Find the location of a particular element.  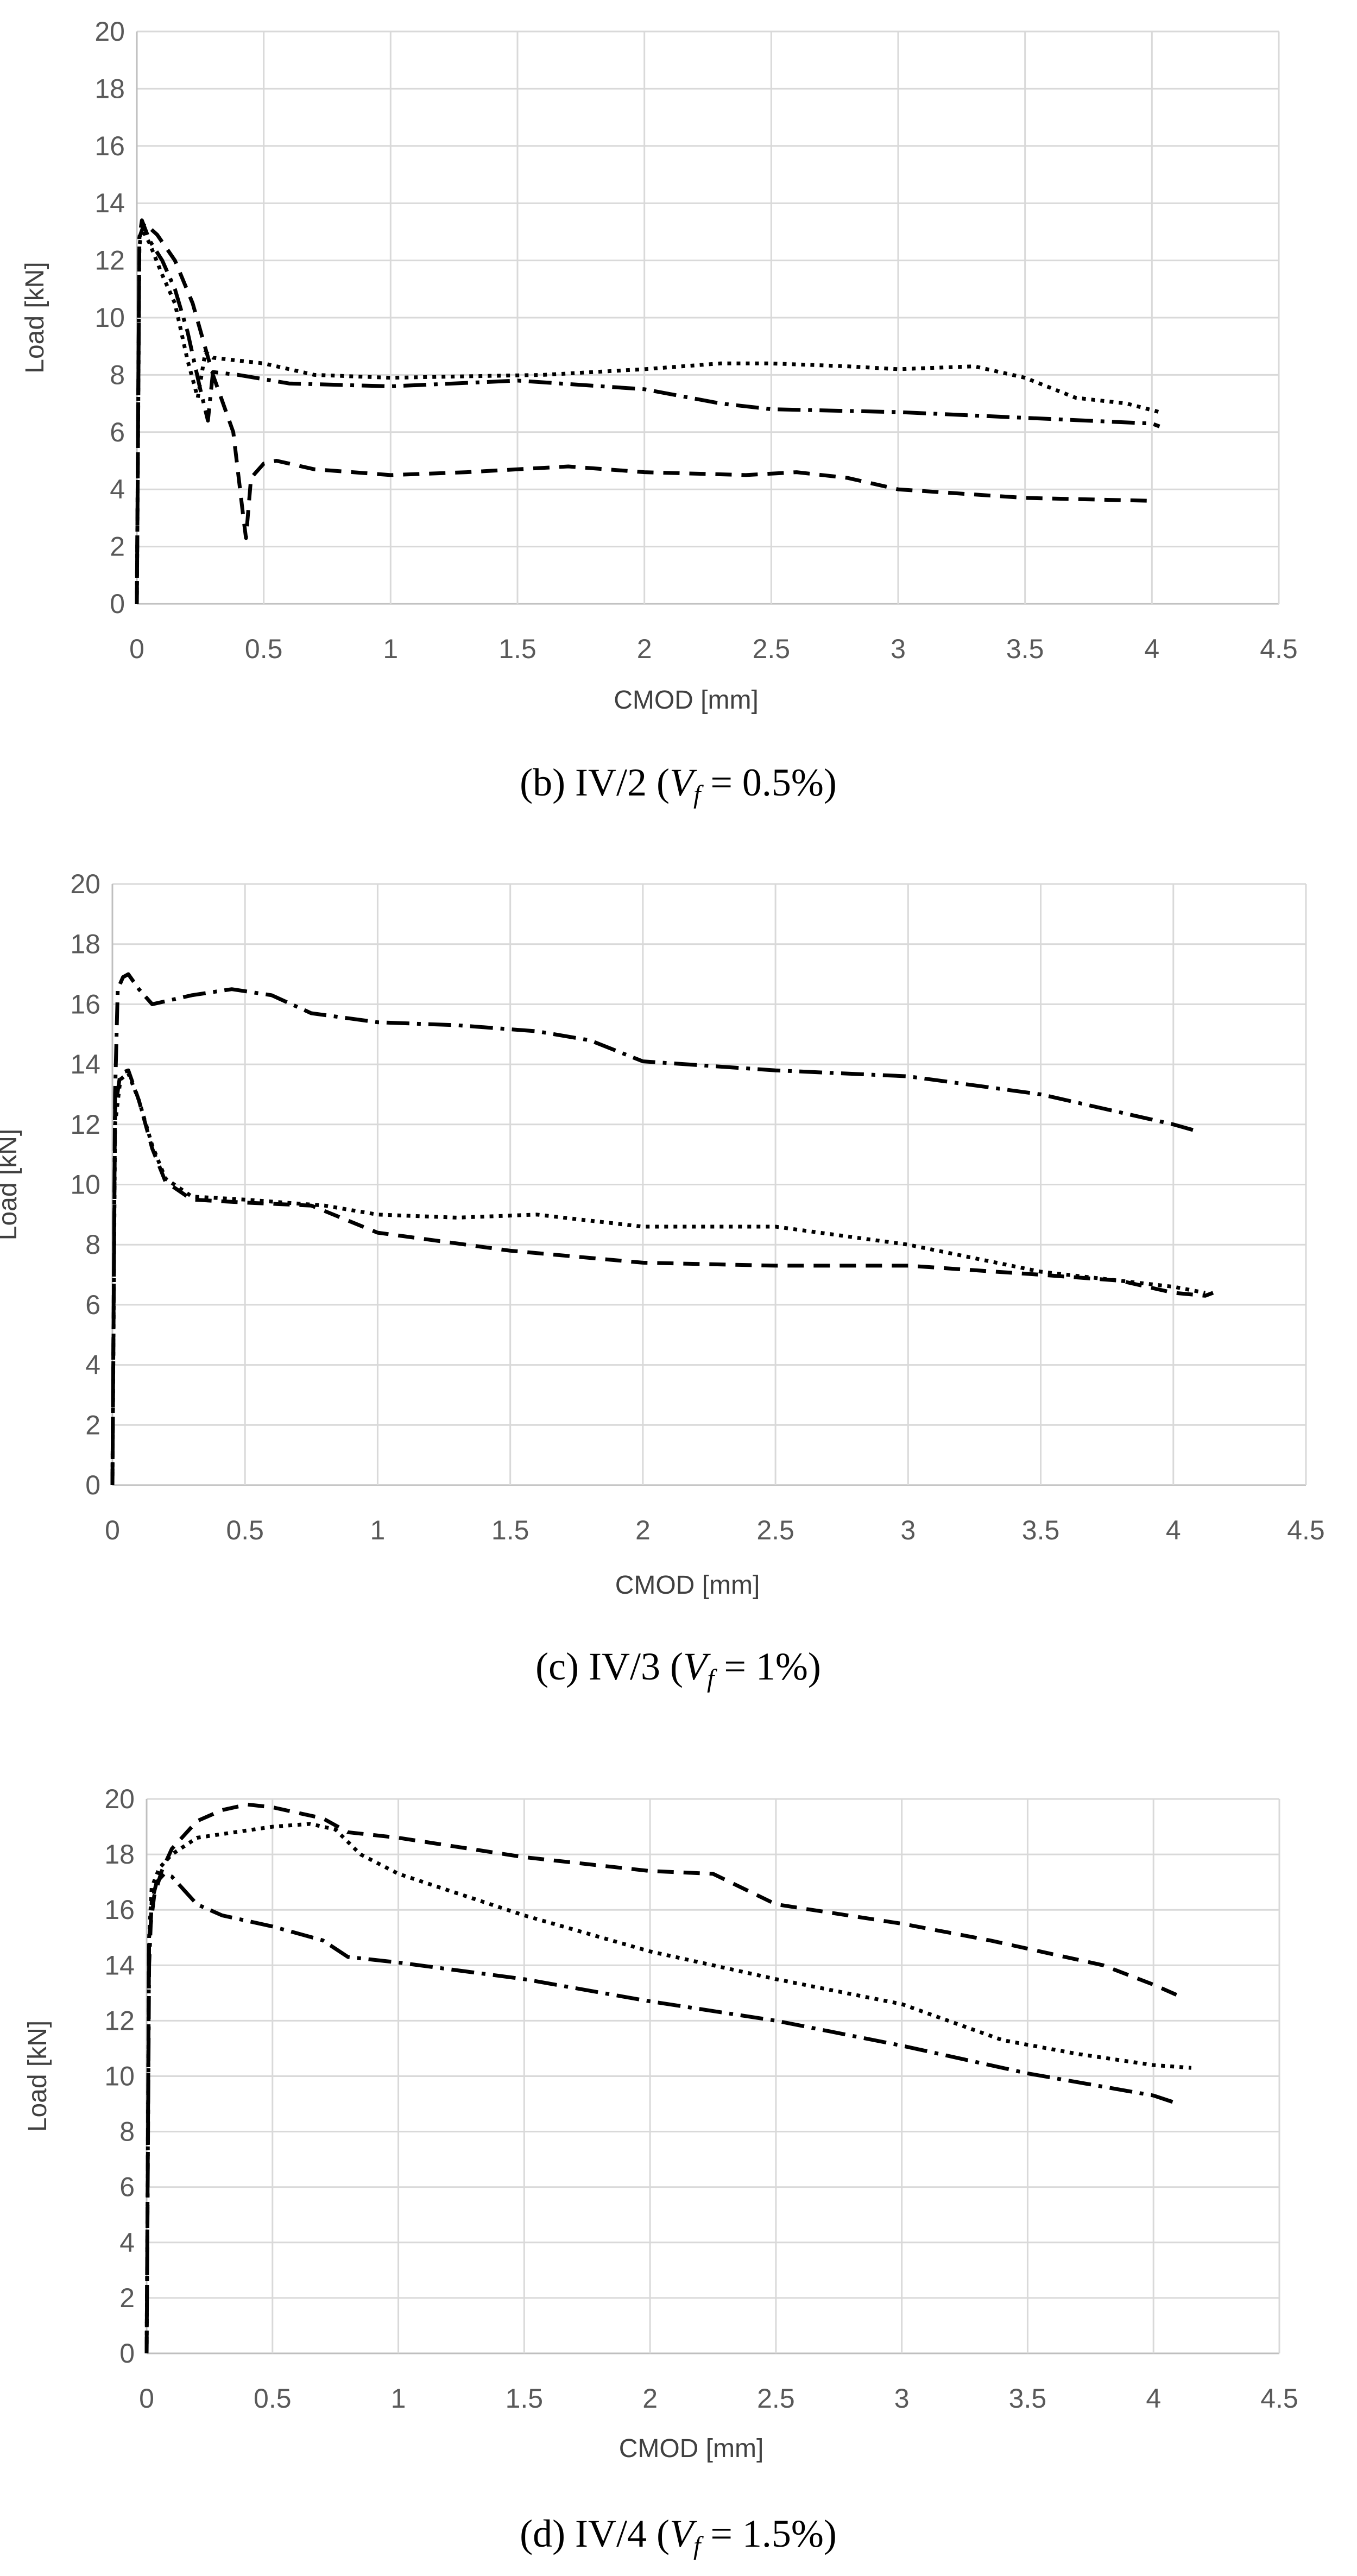

caption-prefix: (b) IV/2 ( is located at coordinates (595, 783).